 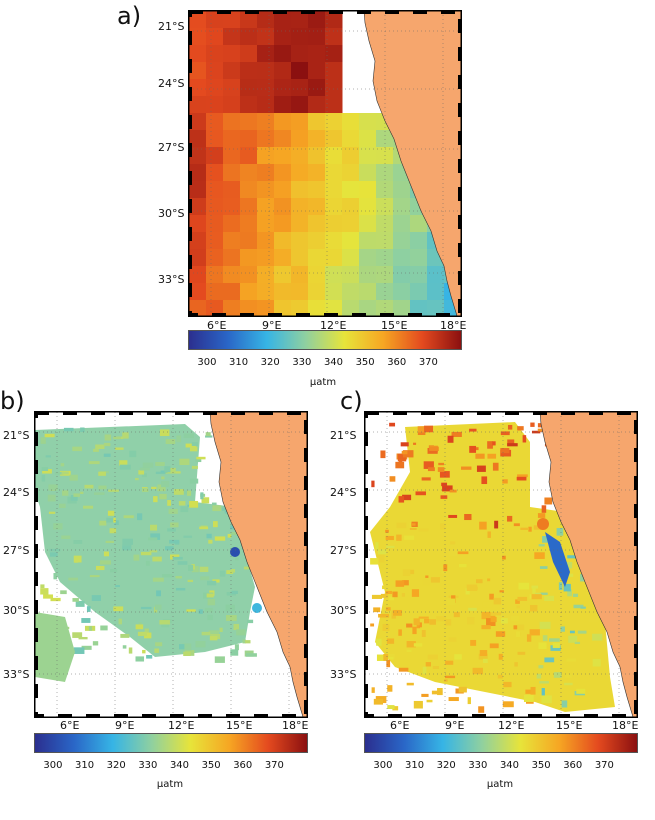 I want to click on colorbar-tick-label: 330, so click(x=478, y=765).